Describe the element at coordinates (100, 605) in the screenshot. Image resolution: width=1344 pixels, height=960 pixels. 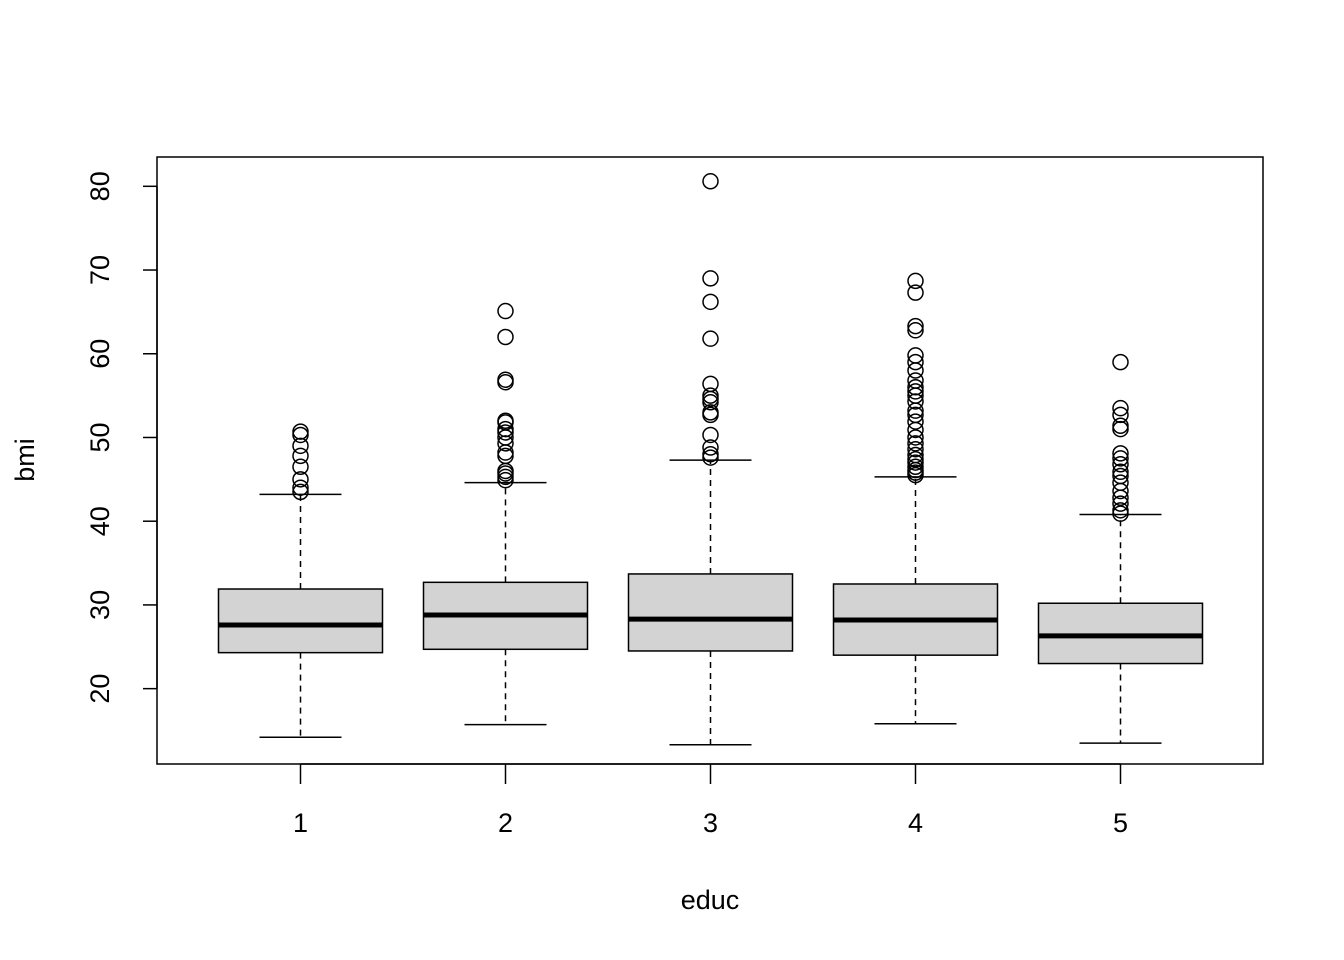
I see `y-tick-label: 30` at that location.